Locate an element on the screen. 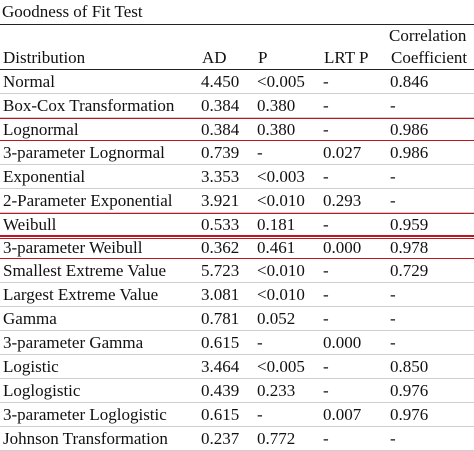 The width and height of the screenshot is (474, 451). cell-correlation: 0.959 is located at coordinates (409, 224).